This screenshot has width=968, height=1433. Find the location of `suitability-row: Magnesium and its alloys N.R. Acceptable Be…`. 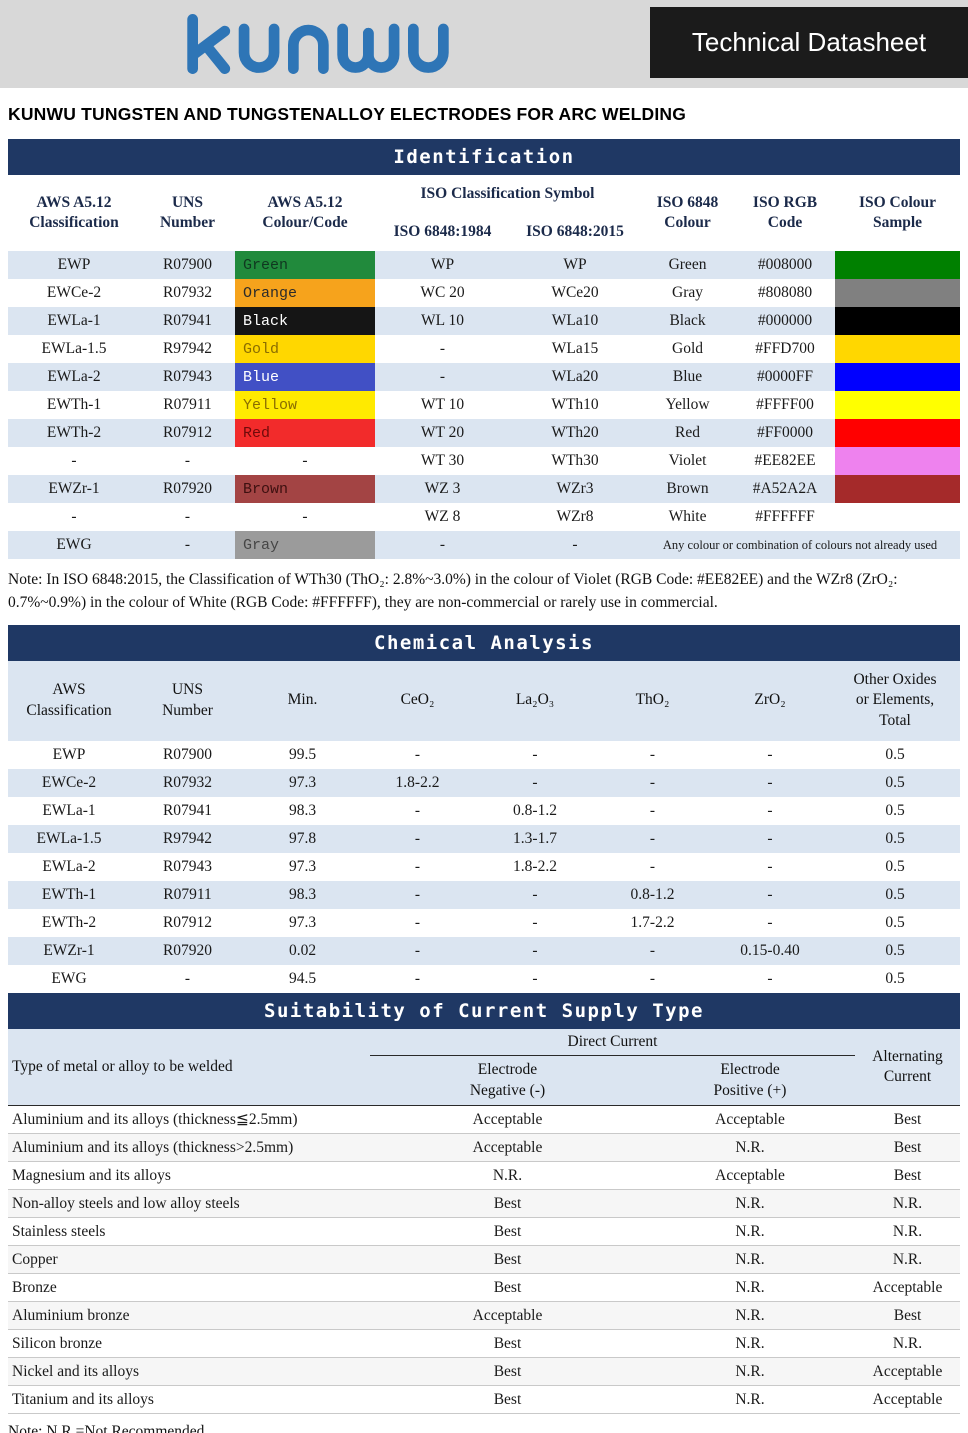

suitability-row: Magnesium and its alloys N.R. Acceptable Be… is located at coordinates (484, 1175).